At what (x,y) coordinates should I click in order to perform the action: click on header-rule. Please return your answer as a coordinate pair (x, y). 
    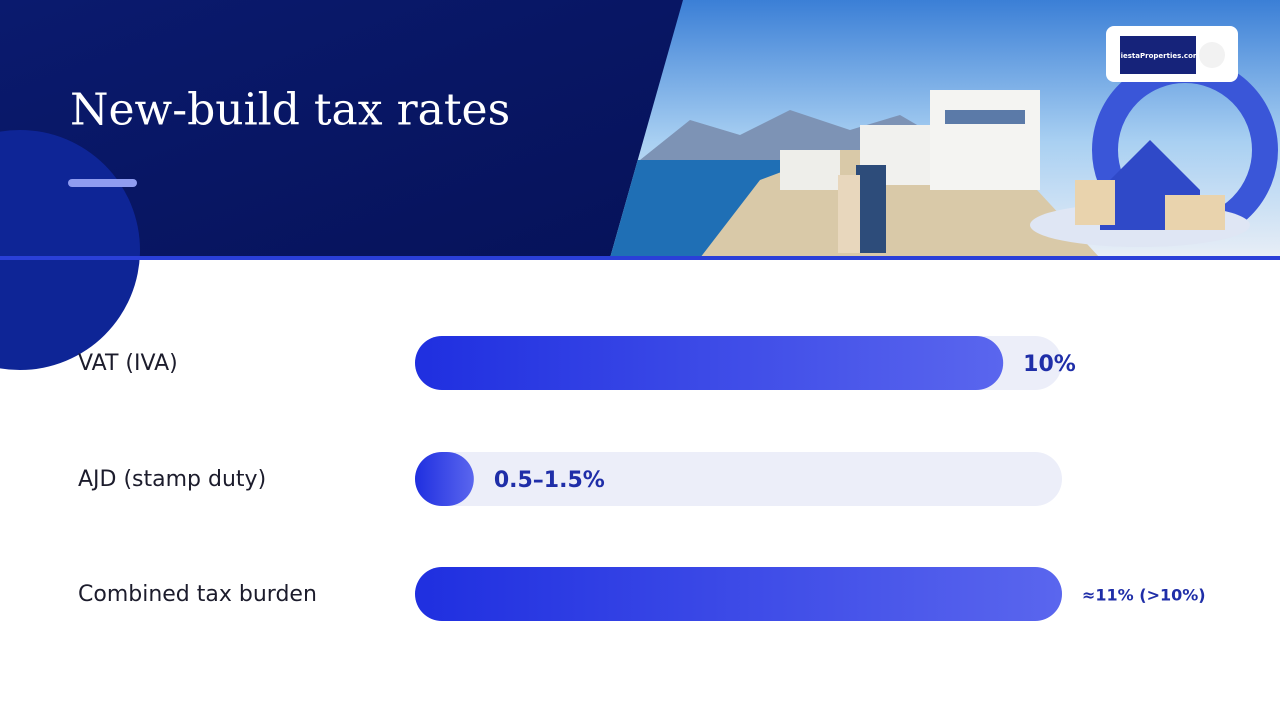
    Looking at the image, I should click on (640, 258).